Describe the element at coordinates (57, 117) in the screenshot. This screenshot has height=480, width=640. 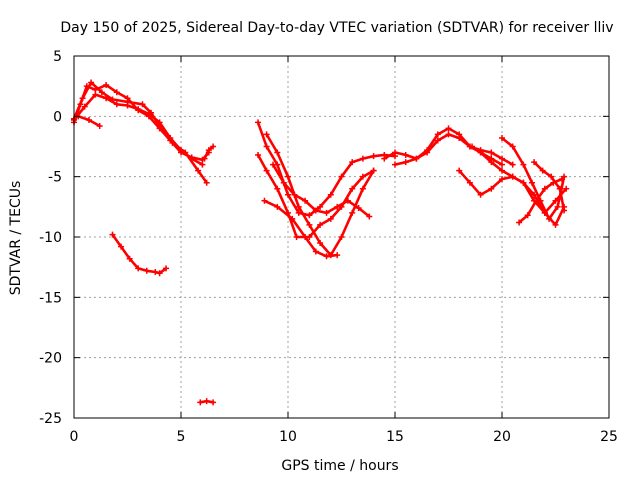
I see `y-tick-label: 0` at that location.